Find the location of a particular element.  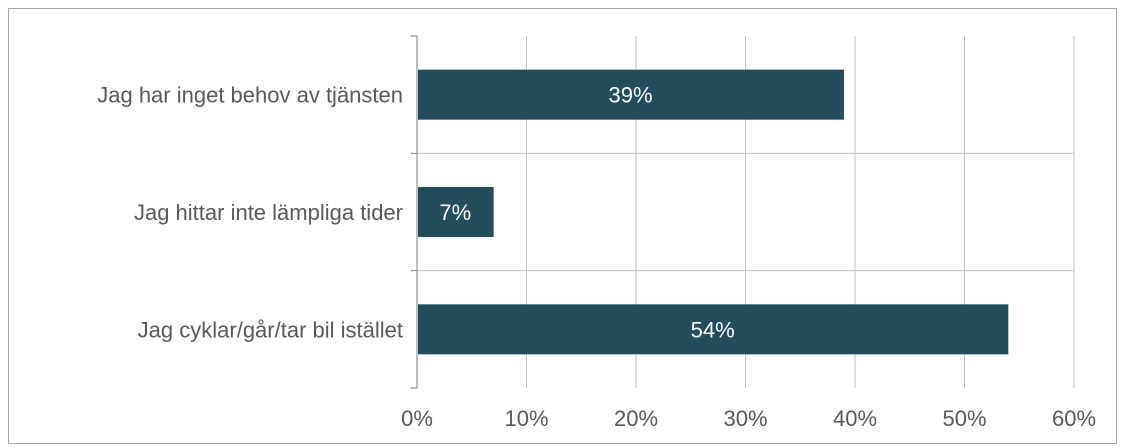

x-tick-labels: 0% 10% 20% 30% 40% 50% 60% is located at coordinates (748, 418).